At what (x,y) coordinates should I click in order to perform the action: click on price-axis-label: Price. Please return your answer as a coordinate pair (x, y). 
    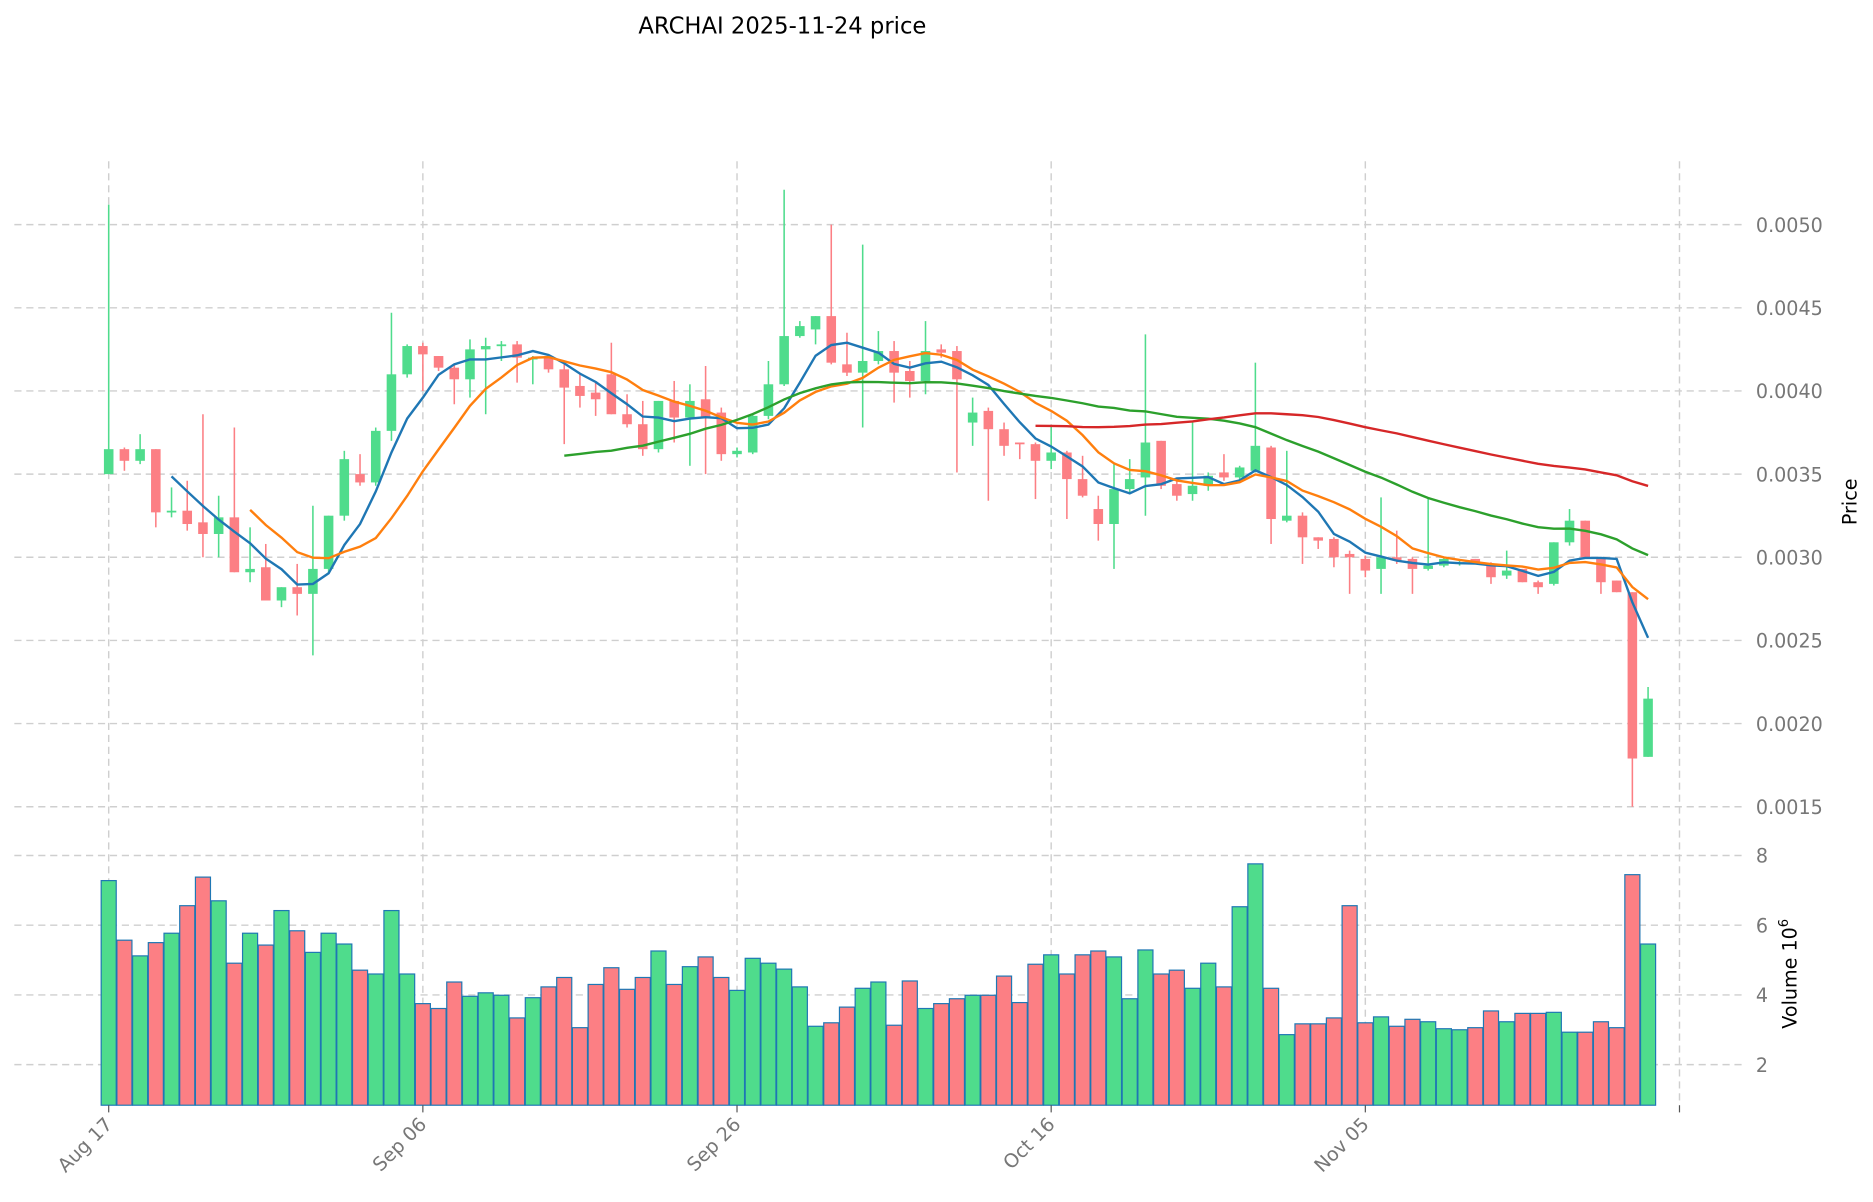
    Looking at the image, I should click on (1849, 502).